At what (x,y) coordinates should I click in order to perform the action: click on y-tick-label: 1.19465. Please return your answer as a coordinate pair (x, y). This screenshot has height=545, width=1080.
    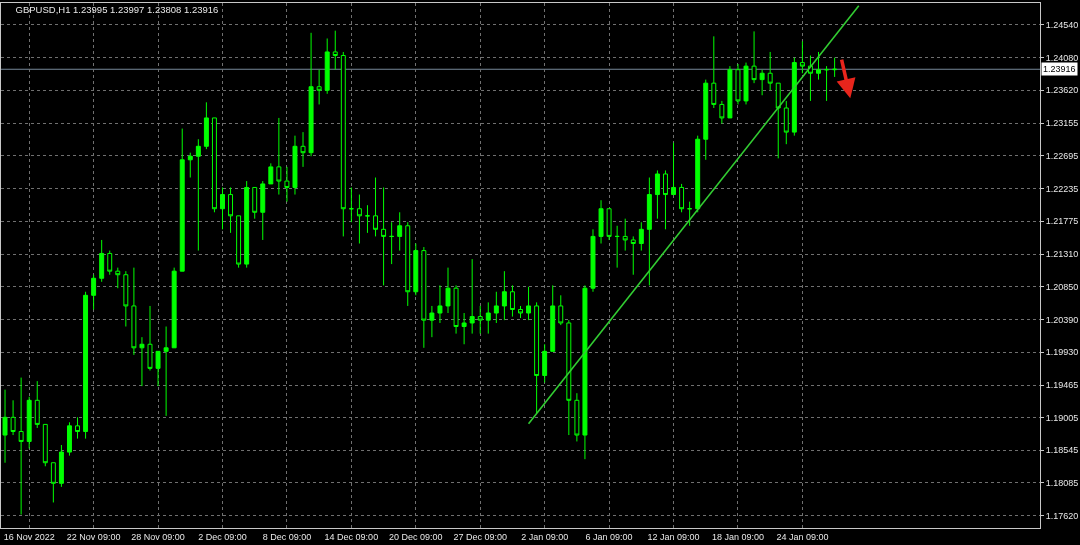
    Looking at the image, I should click on (1062, 385).